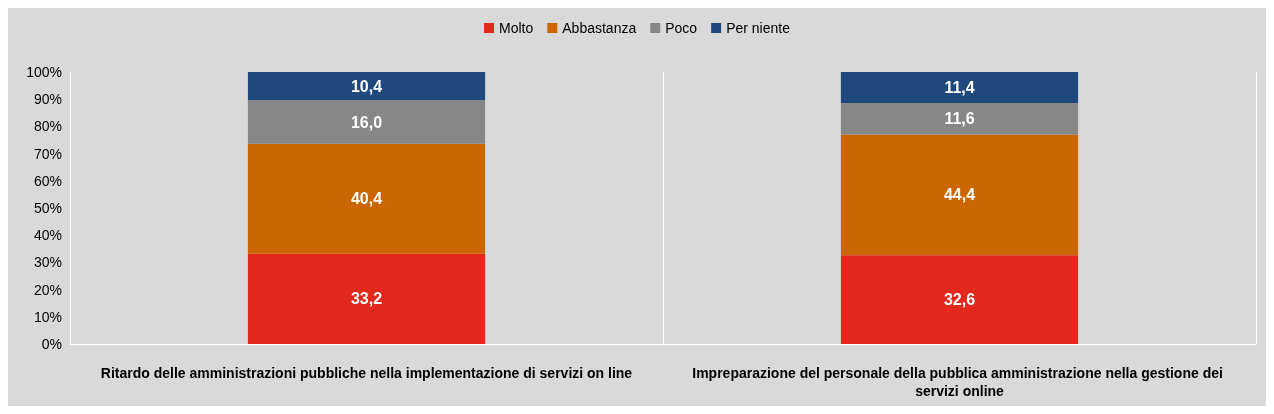  What do you see at coordinates (366, 373) in the screenshot?
I see `x-tick-label: Ritardo delle amministrazioni pubbliche nella implementazione di servizi on line` at bounding box center [366, 373].